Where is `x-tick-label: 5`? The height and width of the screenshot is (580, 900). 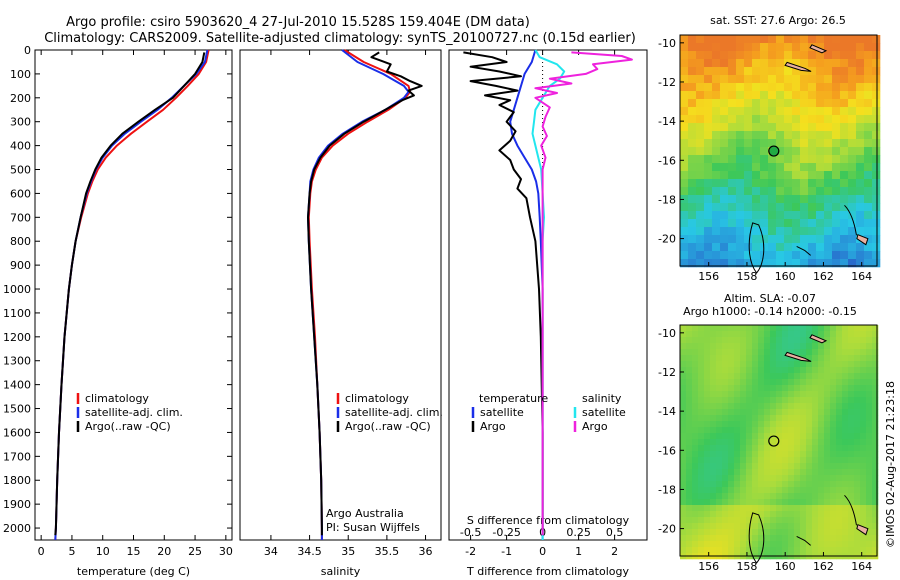
x-tick-label: 5 is located at coordinates (71, 551).